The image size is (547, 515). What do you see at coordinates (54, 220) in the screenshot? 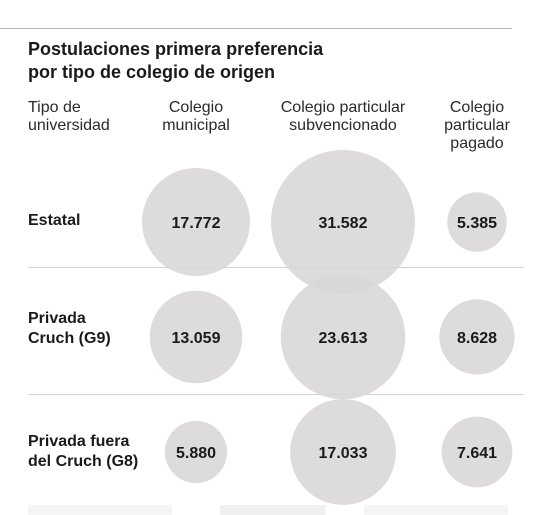
I see `row-label-estatal: Estatal` at bounding box center [54, 220].